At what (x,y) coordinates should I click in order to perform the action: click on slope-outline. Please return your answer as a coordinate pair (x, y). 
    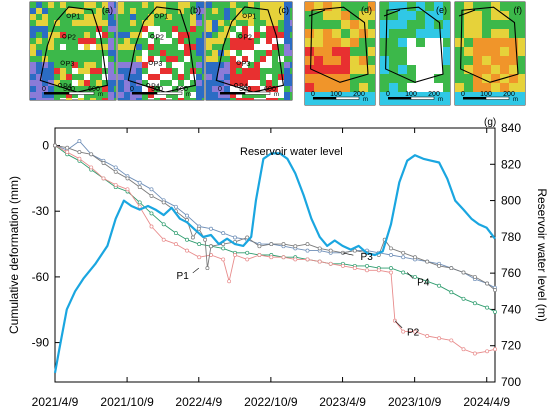
    Looking at the image, I should click on (414, 44).